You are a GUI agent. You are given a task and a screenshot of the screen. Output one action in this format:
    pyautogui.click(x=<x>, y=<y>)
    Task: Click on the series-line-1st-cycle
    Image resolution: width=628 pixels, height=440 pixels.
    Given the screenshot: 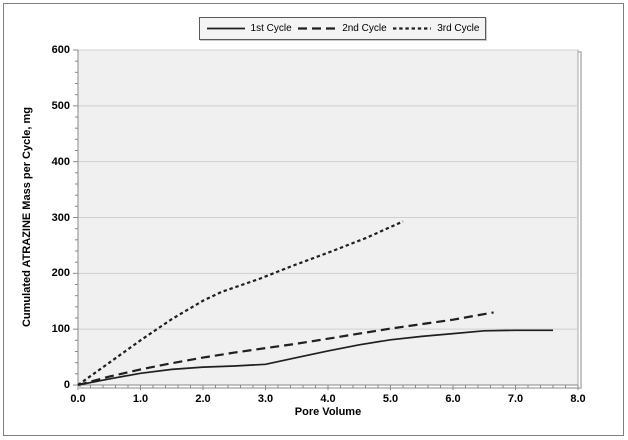 What is the action you would take?
    pyautogui.click(x=315, y=357)
    